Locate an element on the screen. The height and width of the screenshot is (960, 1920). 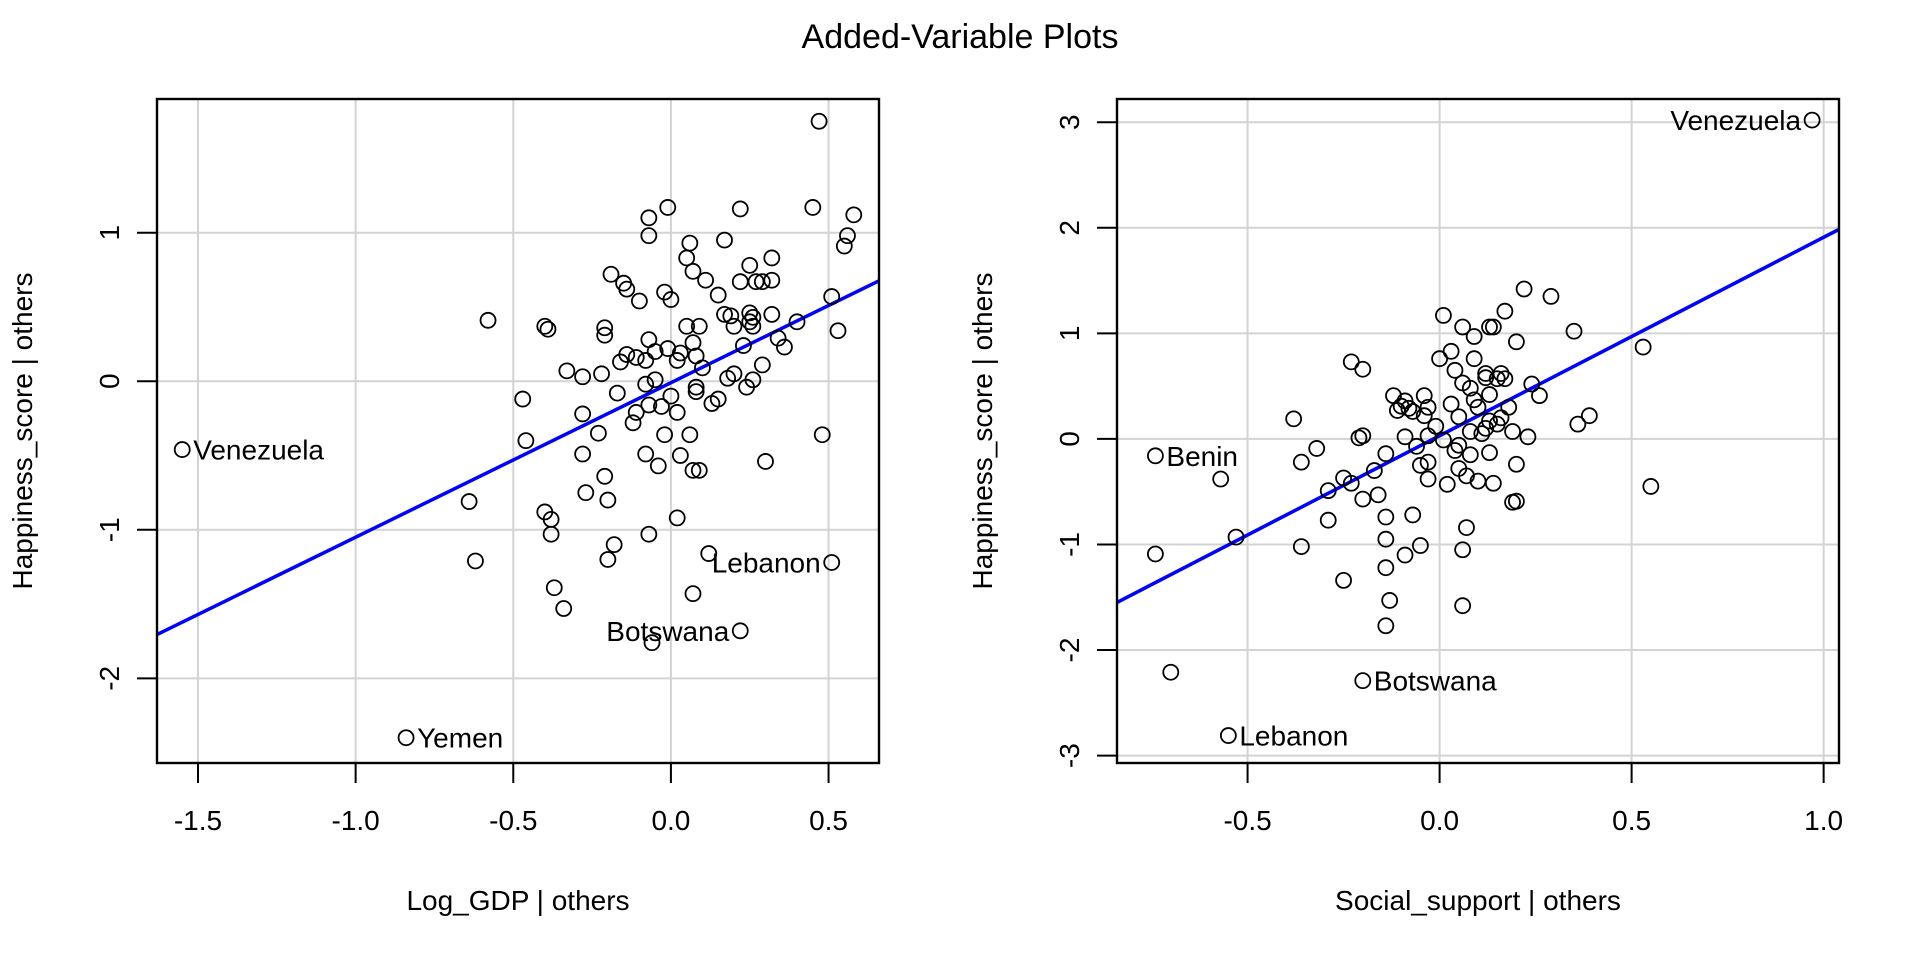
x-tick-label: 0.0 is located at coordinates (670, 820).